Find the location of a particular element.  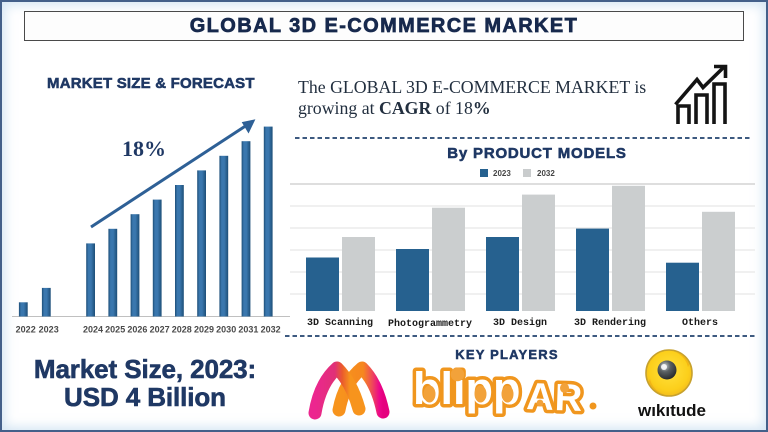

svg-text: 2029 is located at coordinates (204, 330).